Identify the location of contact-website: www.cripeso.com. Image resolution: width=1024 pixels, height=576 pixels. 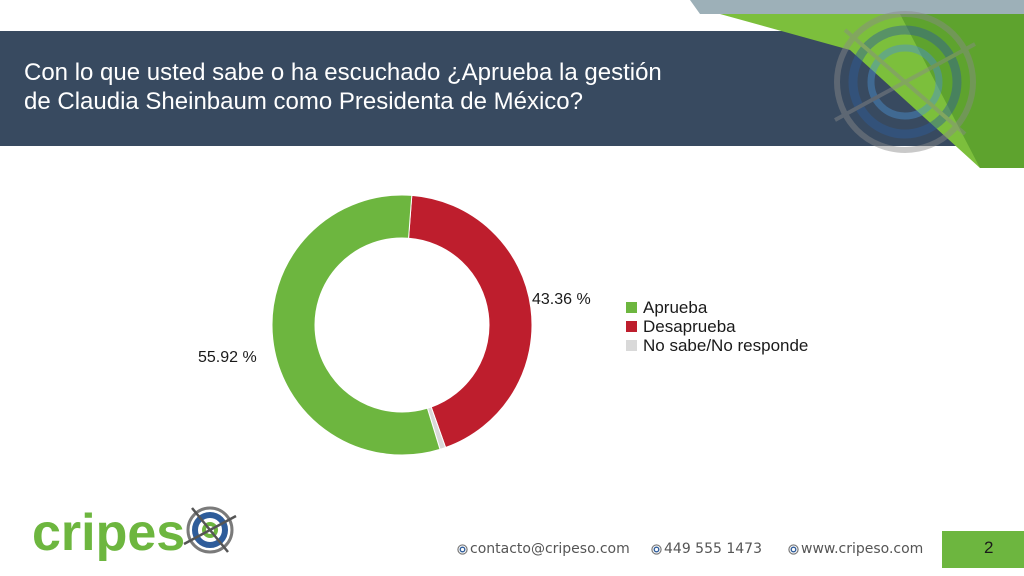
(855, 549).